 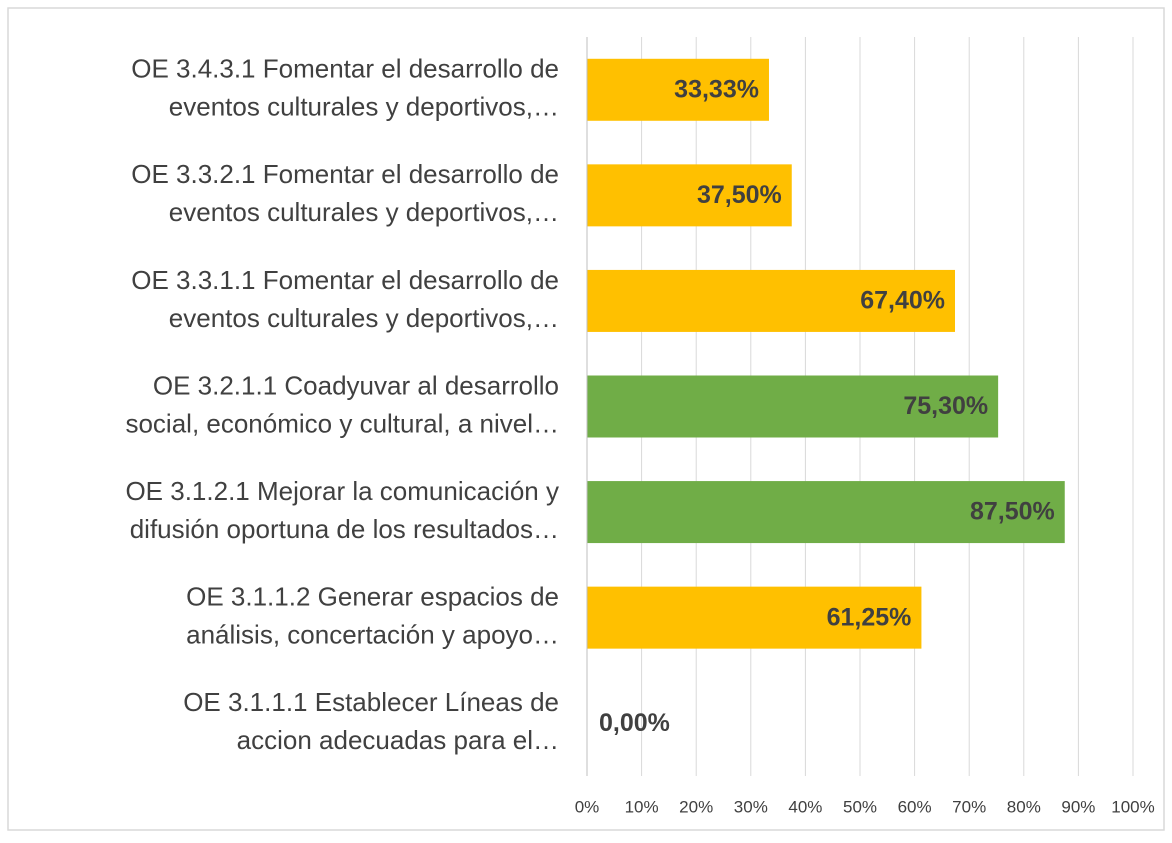 I want to click on y-tick-label: OE 3.1.1.2 Generar espacios de, so click(x=372, y=597).